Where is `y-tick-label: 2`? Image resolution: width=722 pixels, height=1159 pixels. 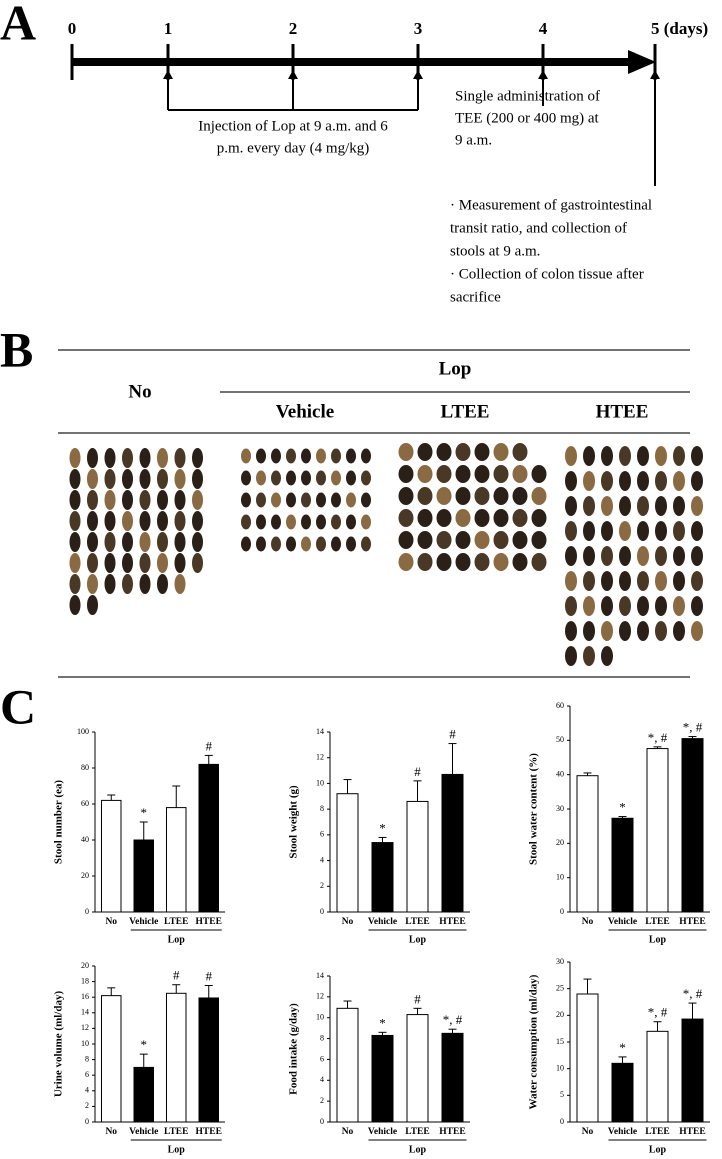 y-tick-label: 2 is located at coordinates (322, 885).